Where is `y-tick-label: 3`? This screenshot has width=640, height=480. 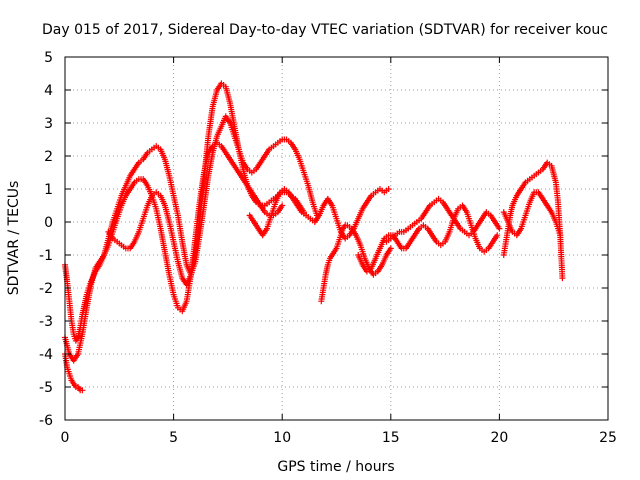 y-tick-label: 3 is located at coordinates (48, 124).